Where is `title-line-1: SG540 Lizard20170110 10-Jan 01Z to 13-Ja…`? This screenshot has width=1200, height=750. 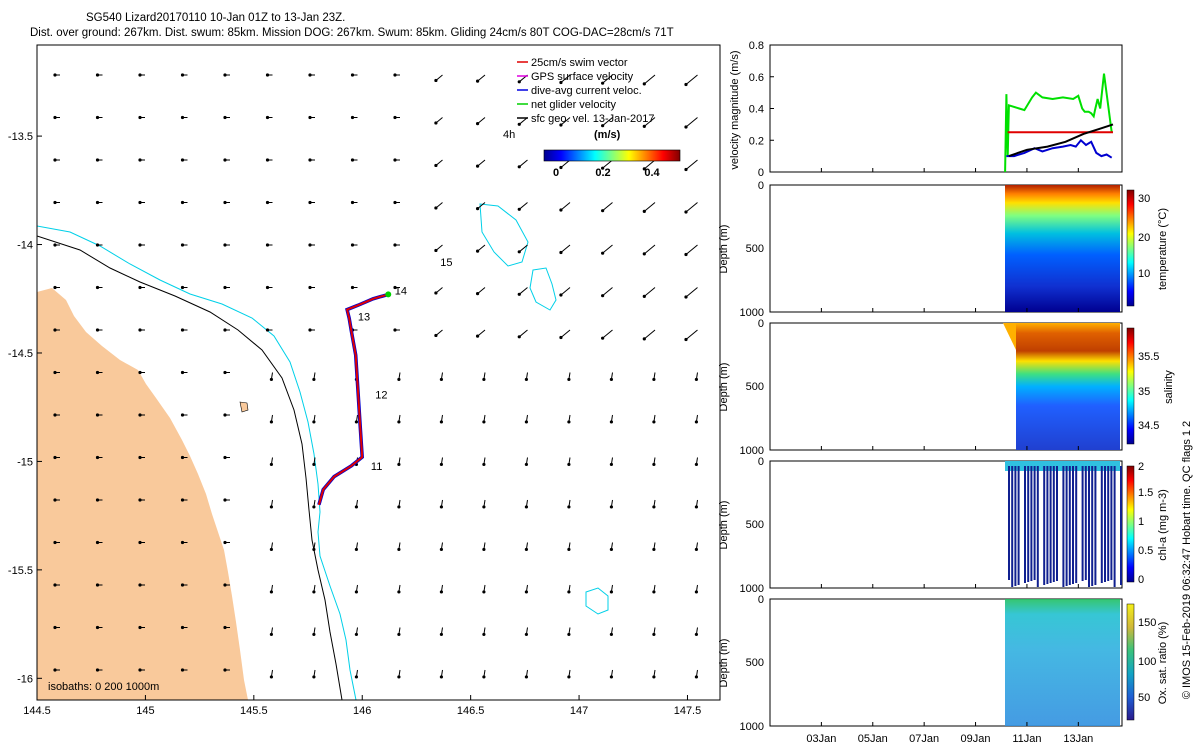
title-line-1: SG540 Lizard20170110 10-Jan 01Z to 13-Ja… is located at coordinates (215, 18).